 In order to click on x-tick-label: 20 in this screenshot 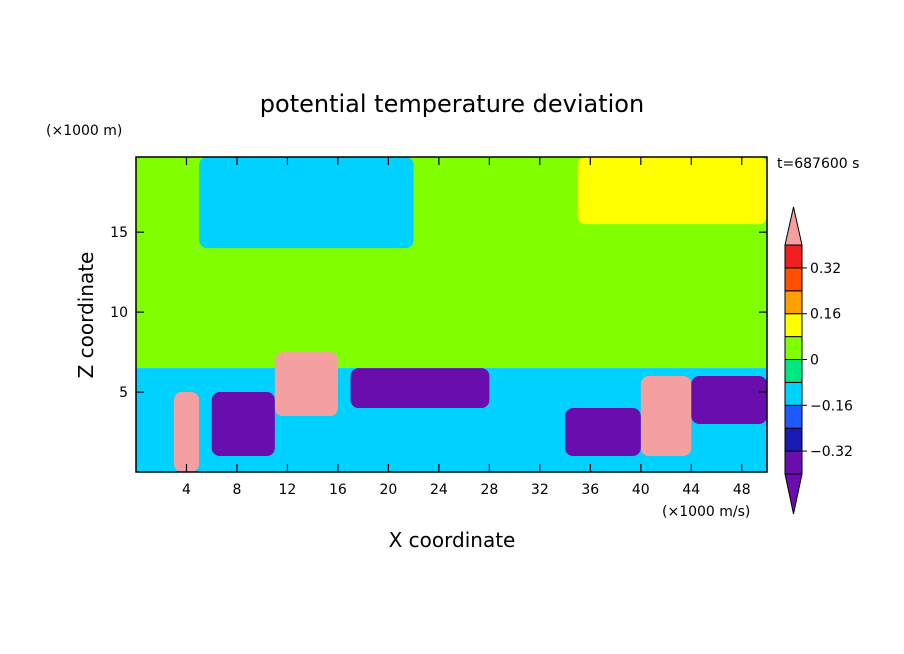, I will do `click(388, 490)`.